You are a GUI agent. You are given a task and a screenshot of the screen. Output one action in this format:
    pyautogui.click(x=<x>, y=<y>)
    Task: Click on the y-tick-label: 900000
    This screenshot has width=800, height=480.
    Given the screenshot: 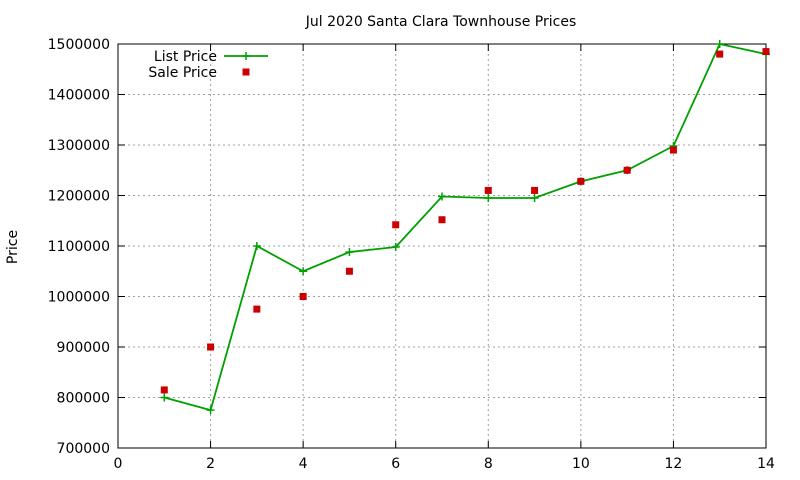 What is the action you would take?
    pyautogui.click(x=83, y=348)
    